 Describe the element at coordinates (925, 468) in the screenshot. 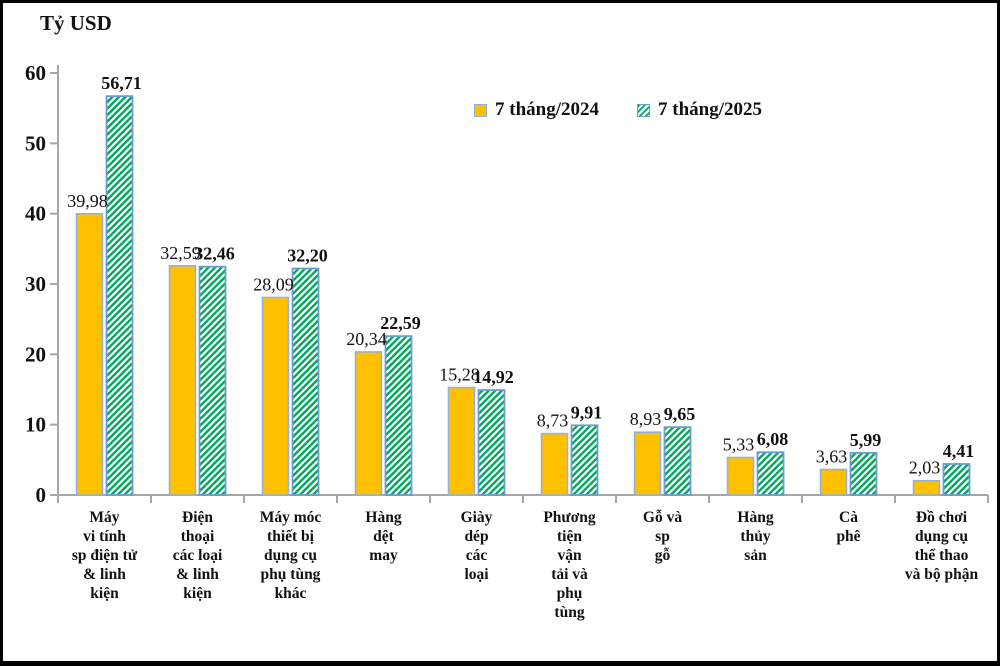

I see `value-label-2024-9: 2,03` at that location.